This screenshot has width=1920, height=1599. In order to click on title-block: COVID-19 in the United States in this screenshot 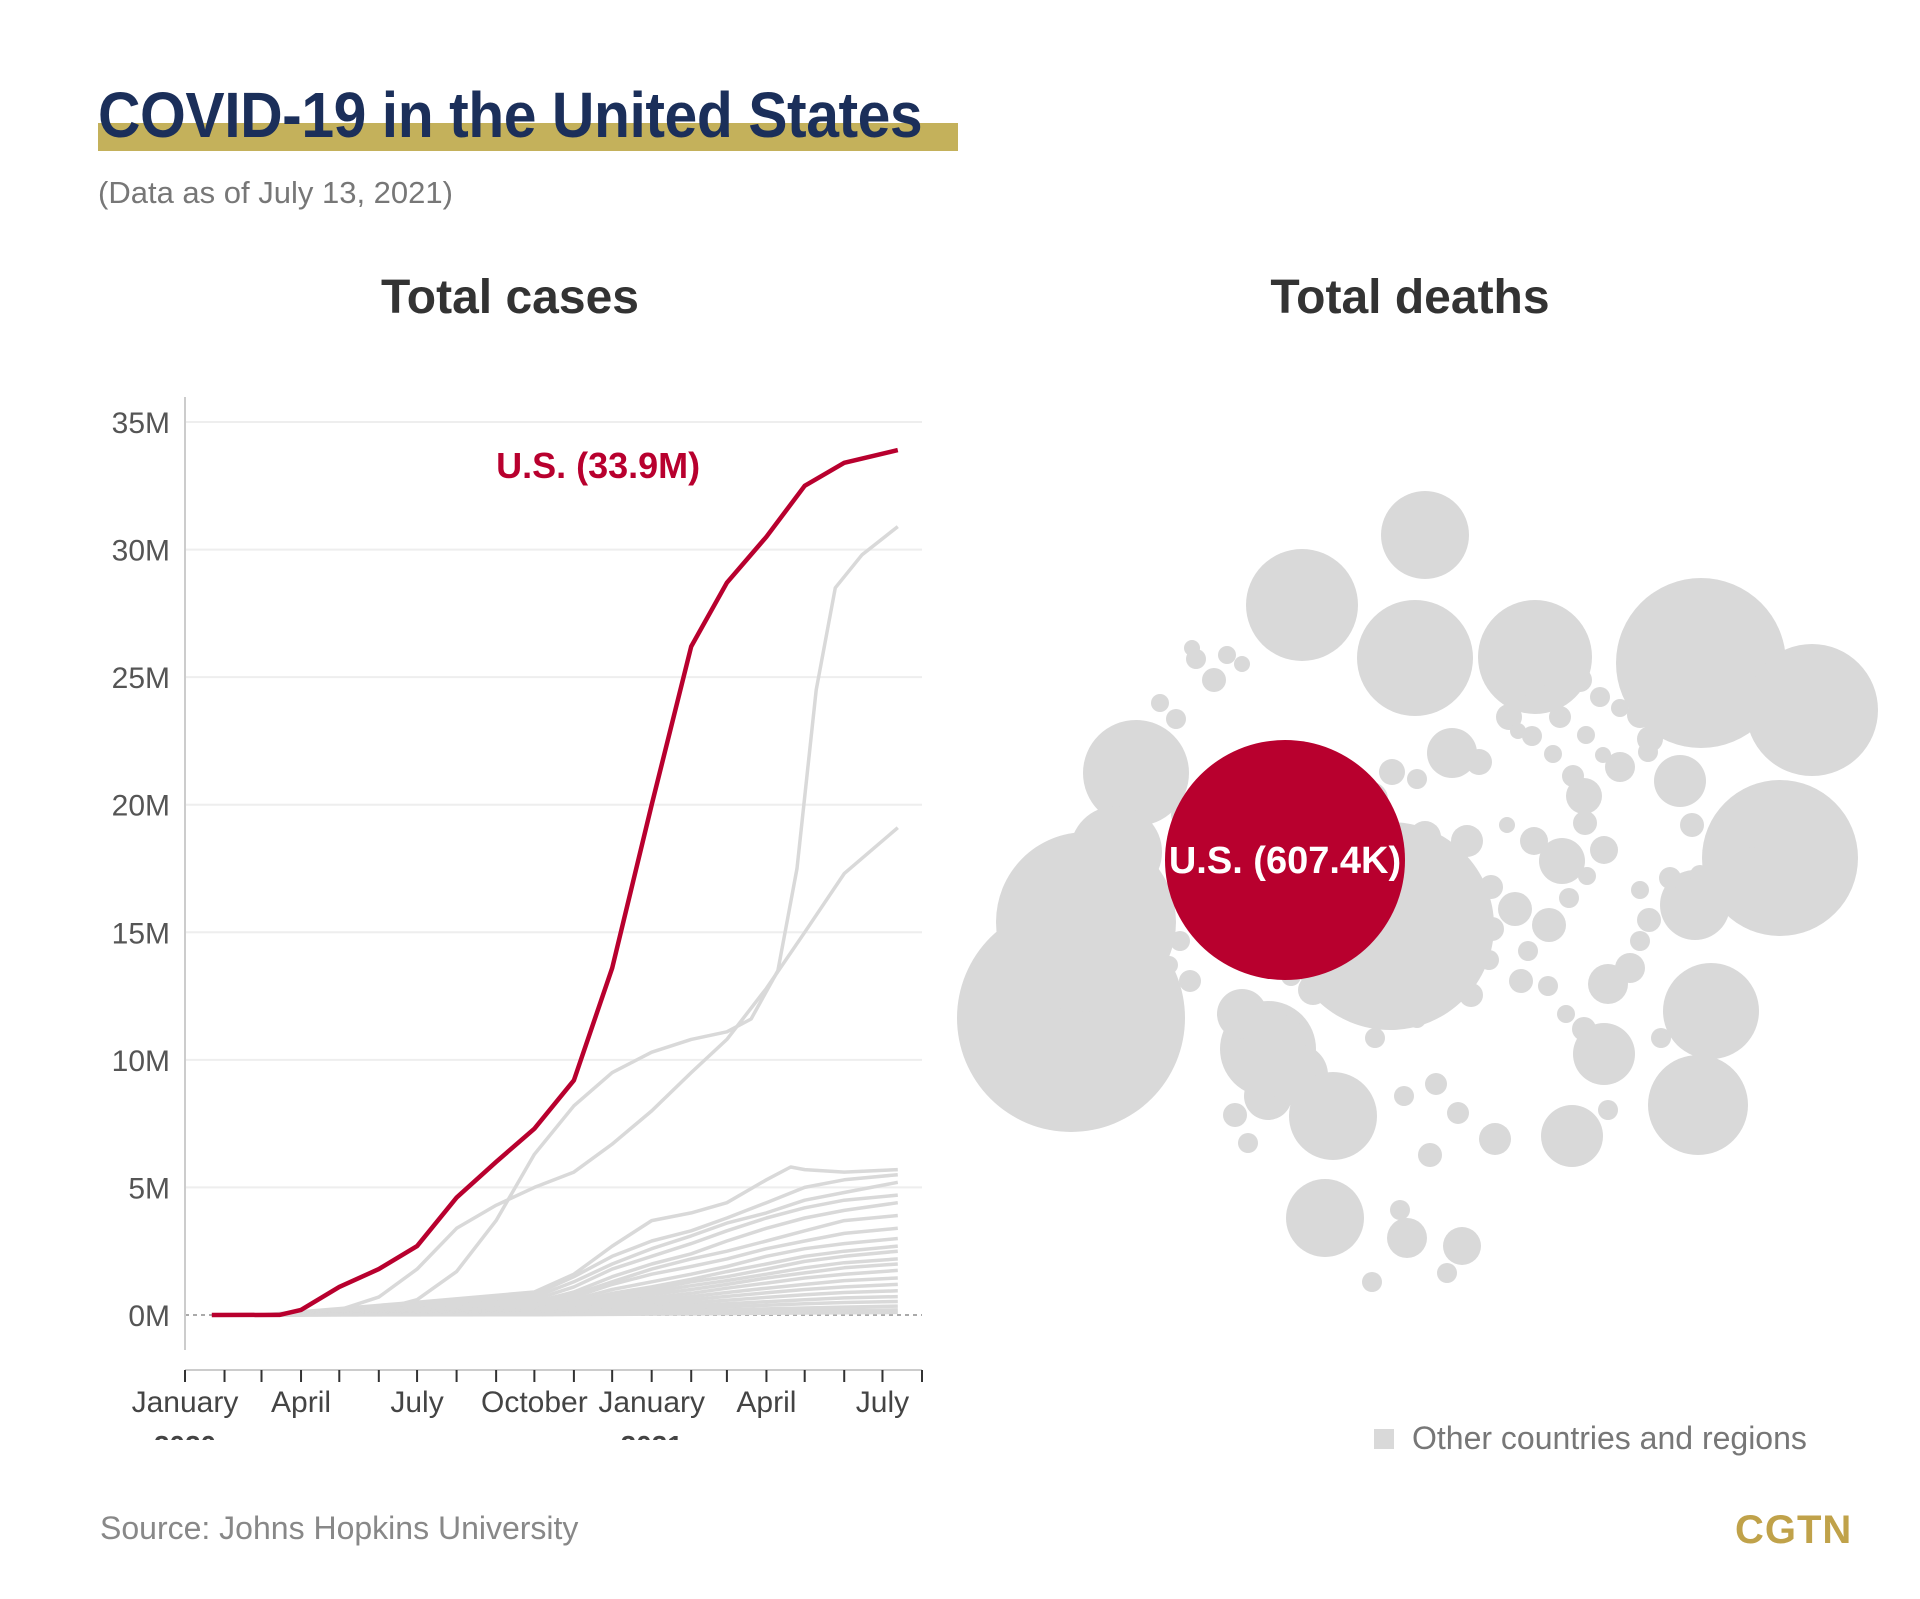, I will do `click(546, 115)`.